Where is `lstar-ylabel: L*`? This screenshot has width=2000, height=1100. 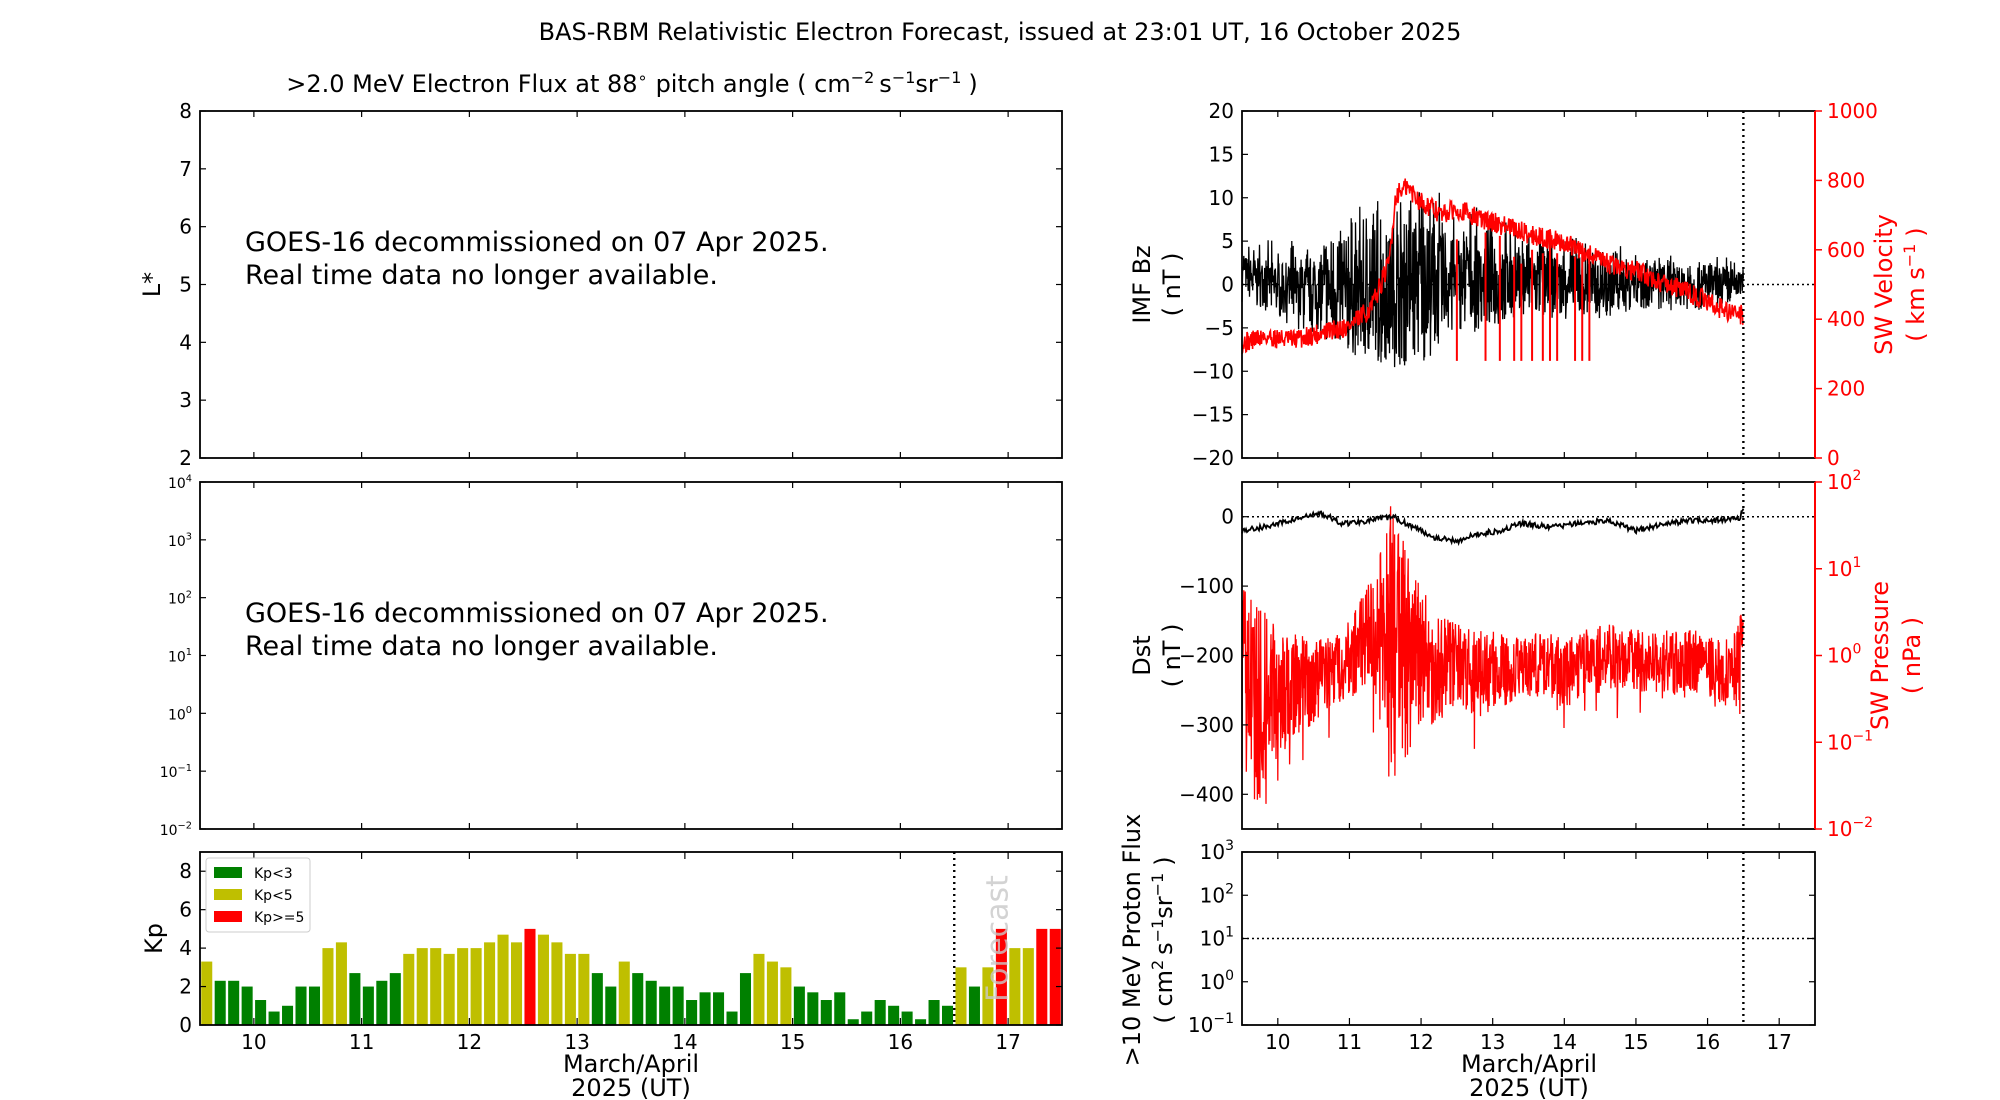 lstar-ylabel: L* is located at coordinates (152, 284).